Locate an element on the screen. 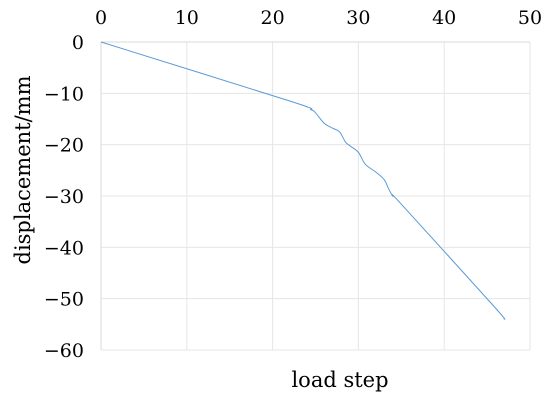 The image size is (550, 402). y-tick-label: −10 is located at coordinates (64, 94).